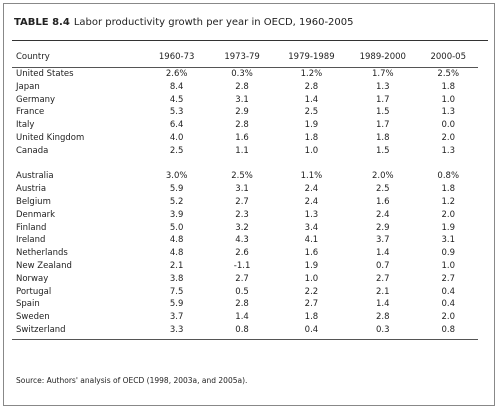 The width and height of the screenshot is (500, 413). Describe the element at coordinates (382, 176) in the screenshot. I see `value-cell: 2.0%` at that location.